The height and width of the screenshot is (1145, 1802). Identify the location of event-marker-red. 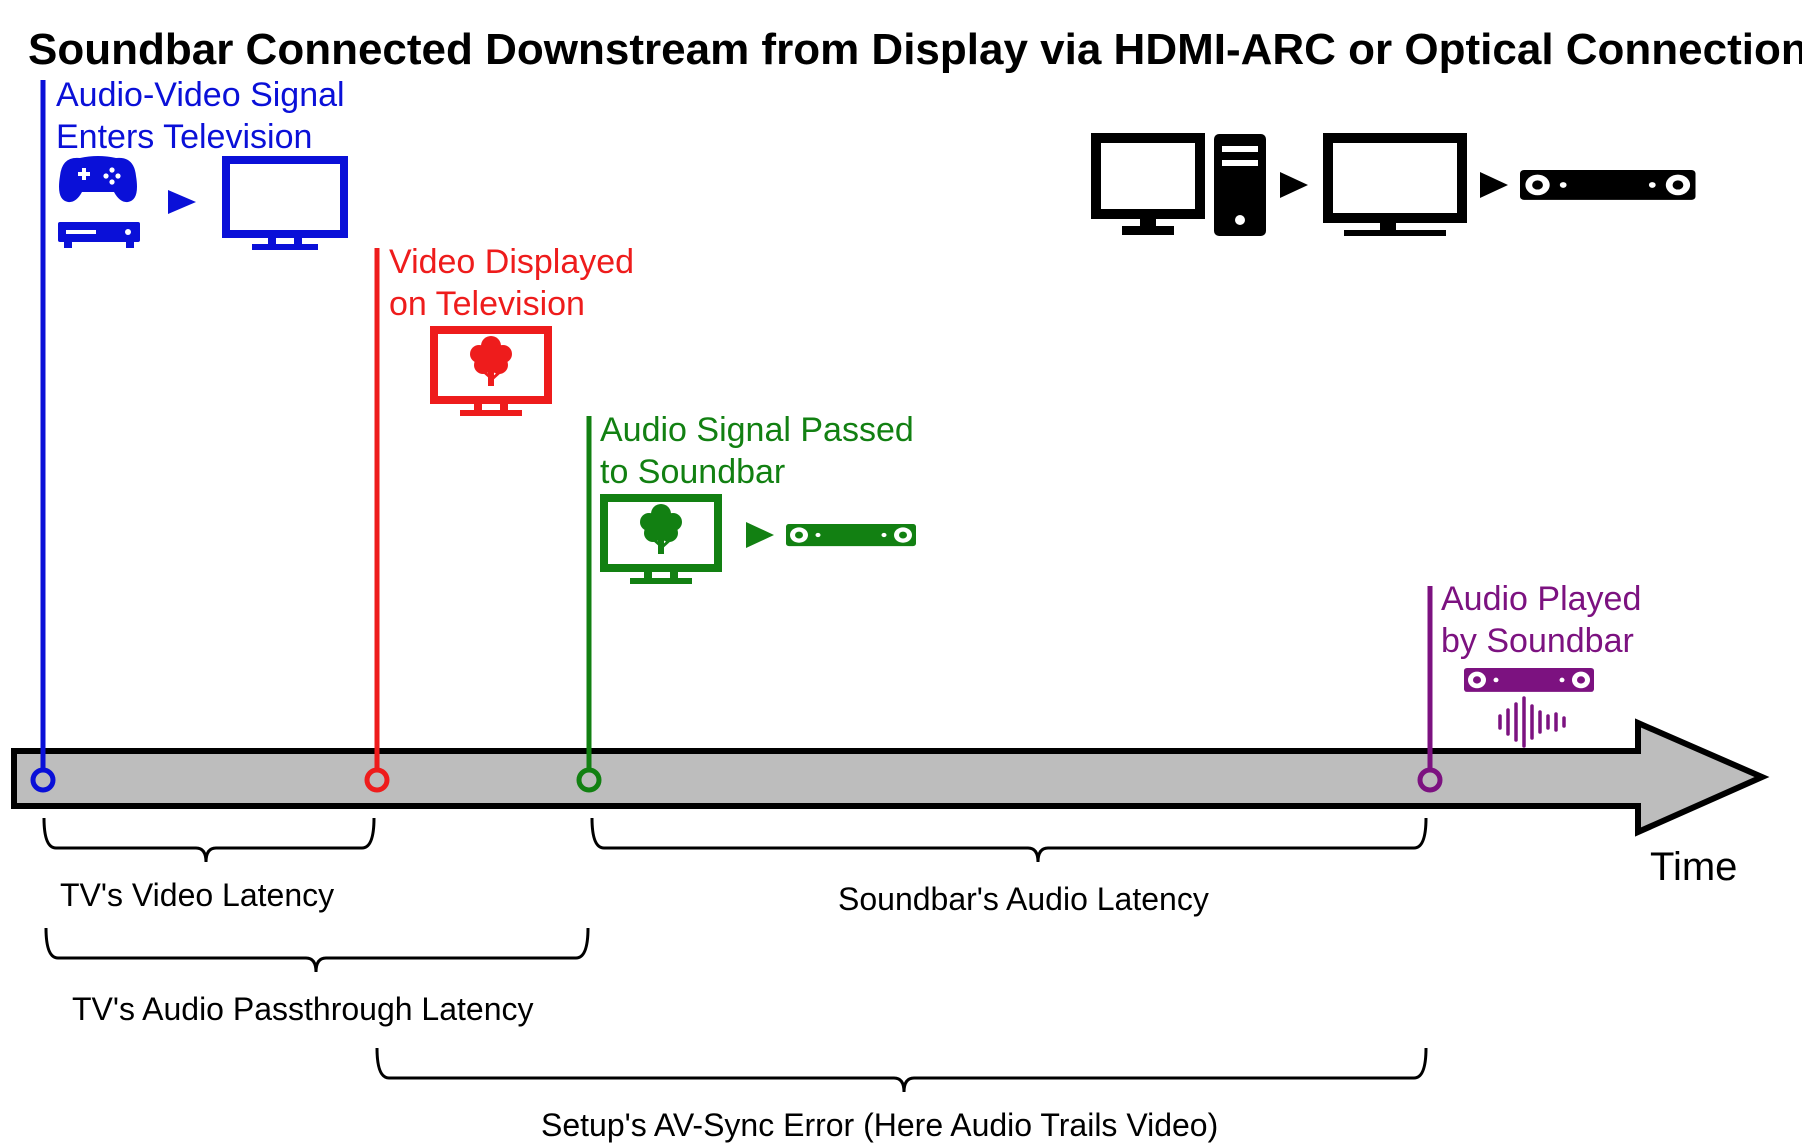
(377, 780).